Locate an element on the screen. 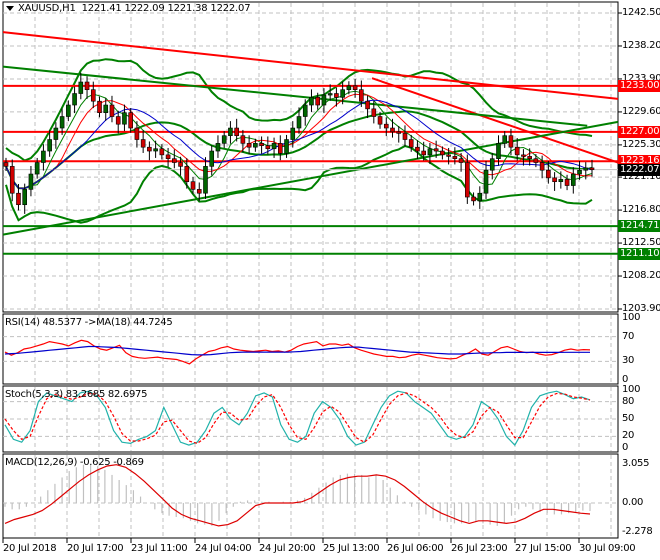  price-axis-label: 1212.50 is located at coordinates (641, 243).